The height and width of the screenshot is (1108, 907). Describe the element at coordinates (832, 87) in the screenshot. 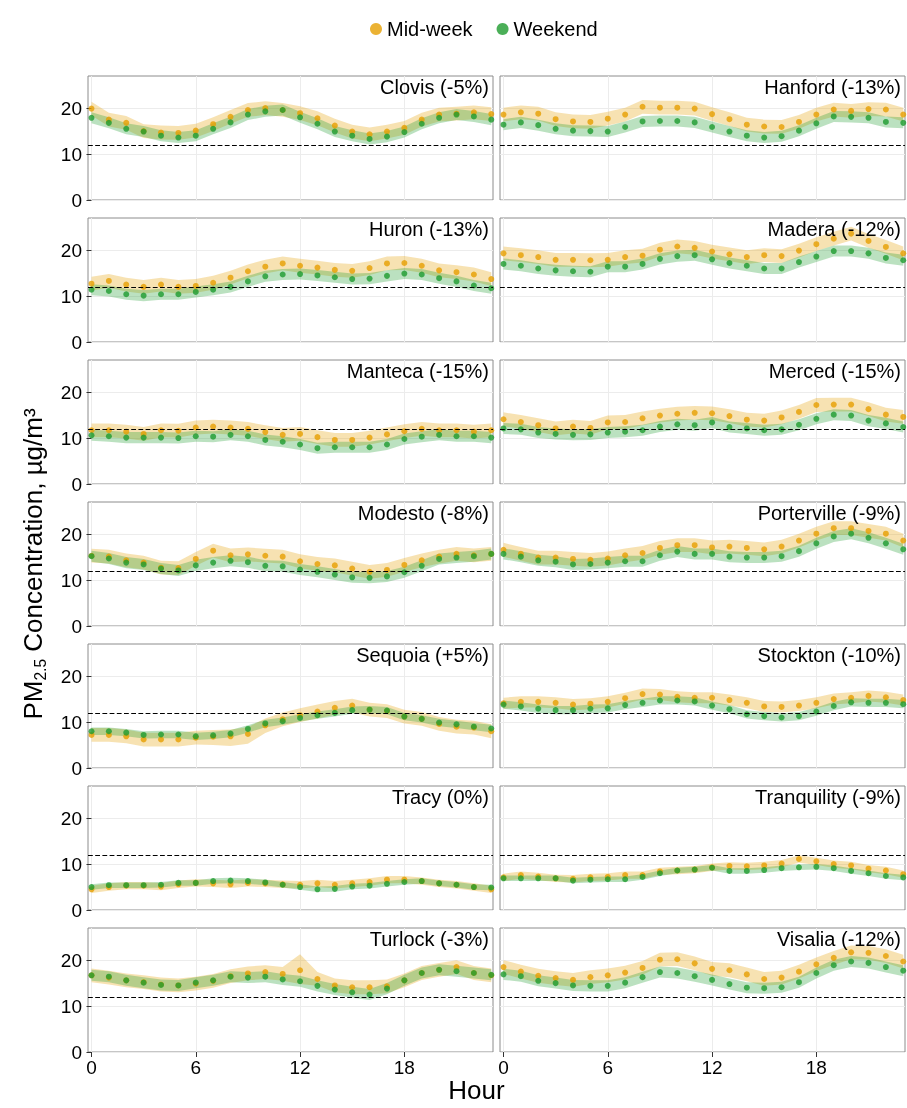

I see `chart-title: Hanford (-13%)` at that location.